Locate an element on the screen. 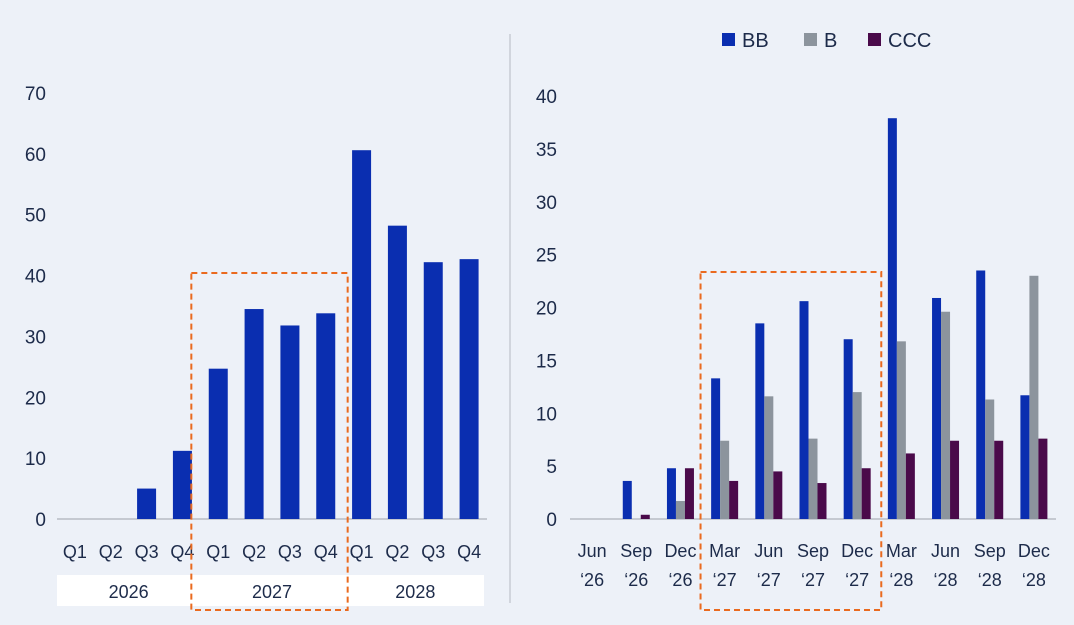 This screenshot has width=1074, height=625. legend: BB B CCC is located at coordinates (826, 41).